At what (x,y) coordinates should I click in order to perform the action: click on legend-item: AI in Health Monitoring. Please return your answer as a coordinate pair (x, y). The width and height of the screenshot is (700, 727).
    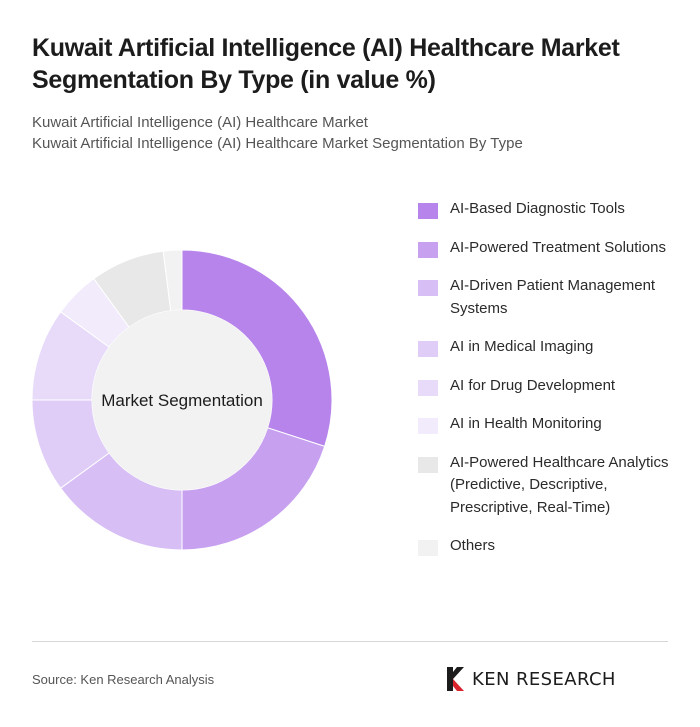
    Looking at the image, I should click on (549, 424).